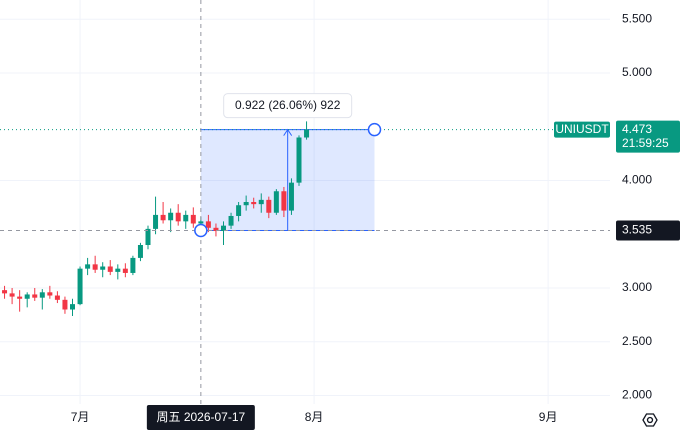 The width and height of the screenshot is (680, 434). What do you see at coordinates (637, 72) in the screenshot?
I see `y-tick-label: 5.000` at bounding box center [637, 72].